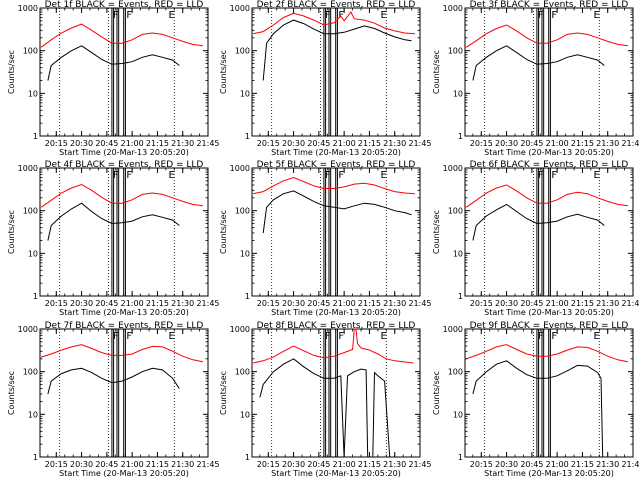  I want to click on chart-title: Det 6f BLACK = Events, RED = LLD, so click(549, 165).